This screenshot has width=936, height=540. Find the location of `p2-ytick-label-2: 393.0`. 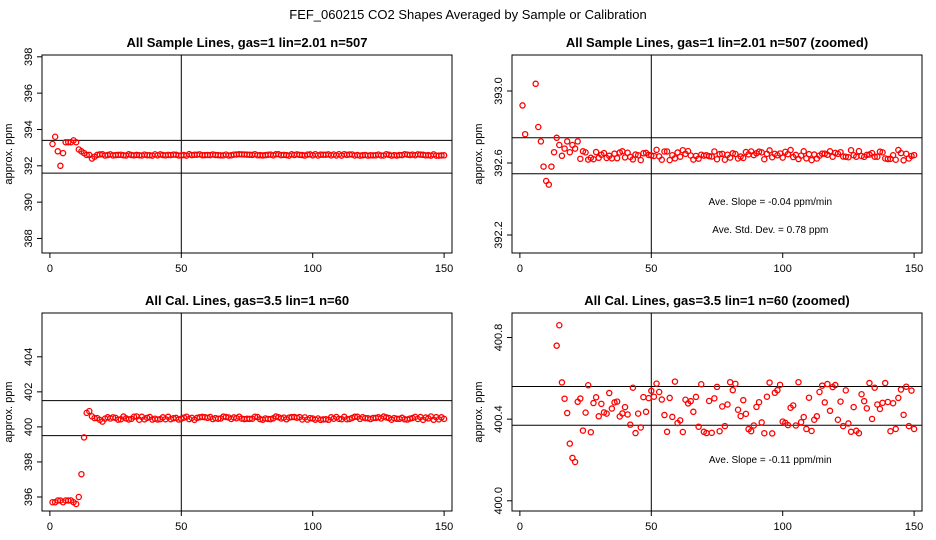

p2-ytick-label-2: 393.0 is located at coordinates (499, 91).